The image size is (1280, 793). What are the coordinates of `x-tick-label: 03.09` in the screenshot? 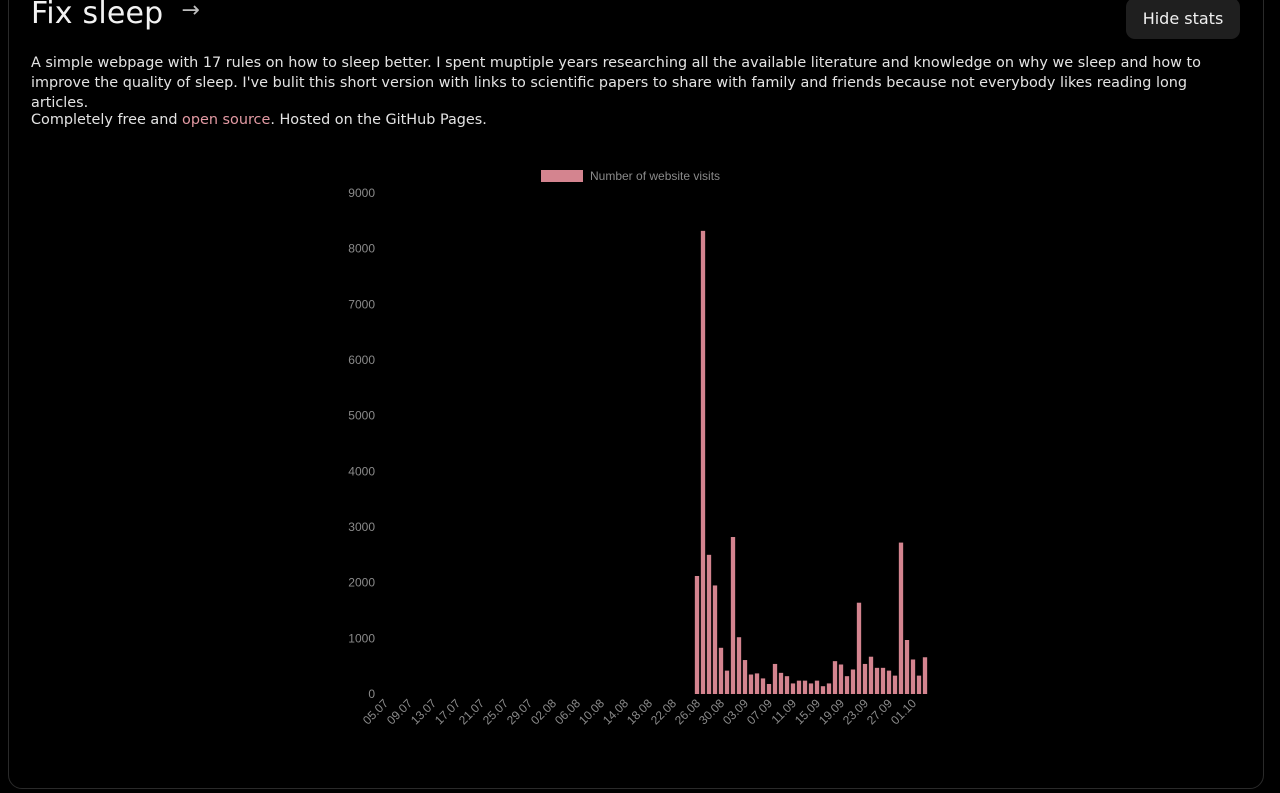 It's located at (735, 711).